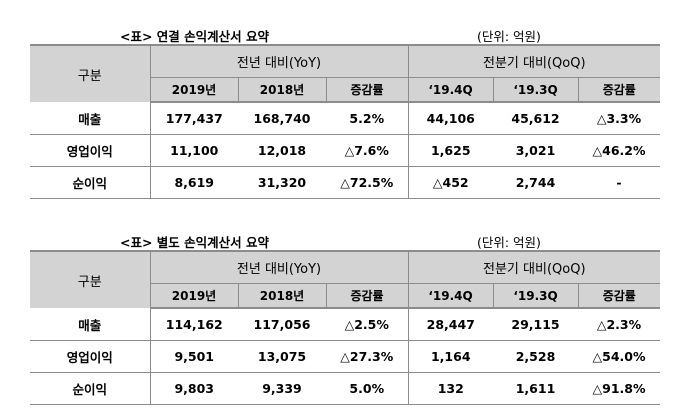 This screenshot has height=413, width=680. I want to click on table-cell: 44,106, so click(451, 118).